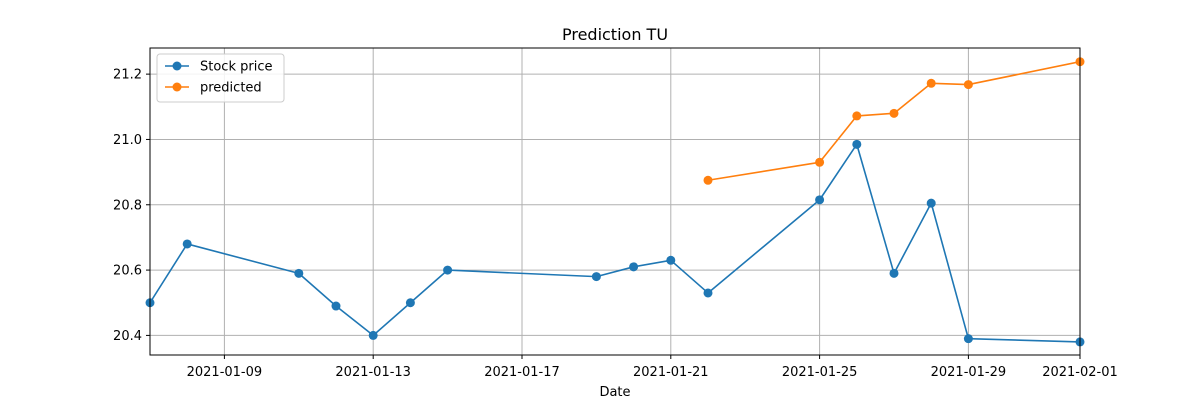  Describe the element at coordinates (820, 372) in the screenshot. I see `x-tick-label: 2021-01-25` at that location.